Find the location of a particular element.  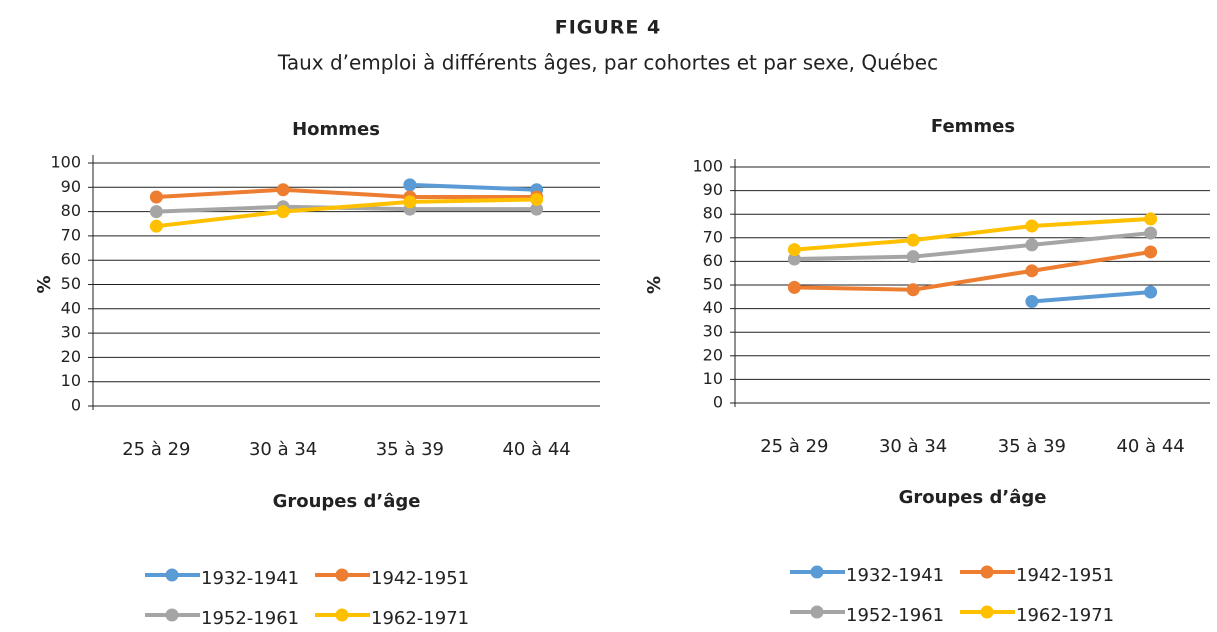

chart-title: Femmes is located at coordinates (973, 126).